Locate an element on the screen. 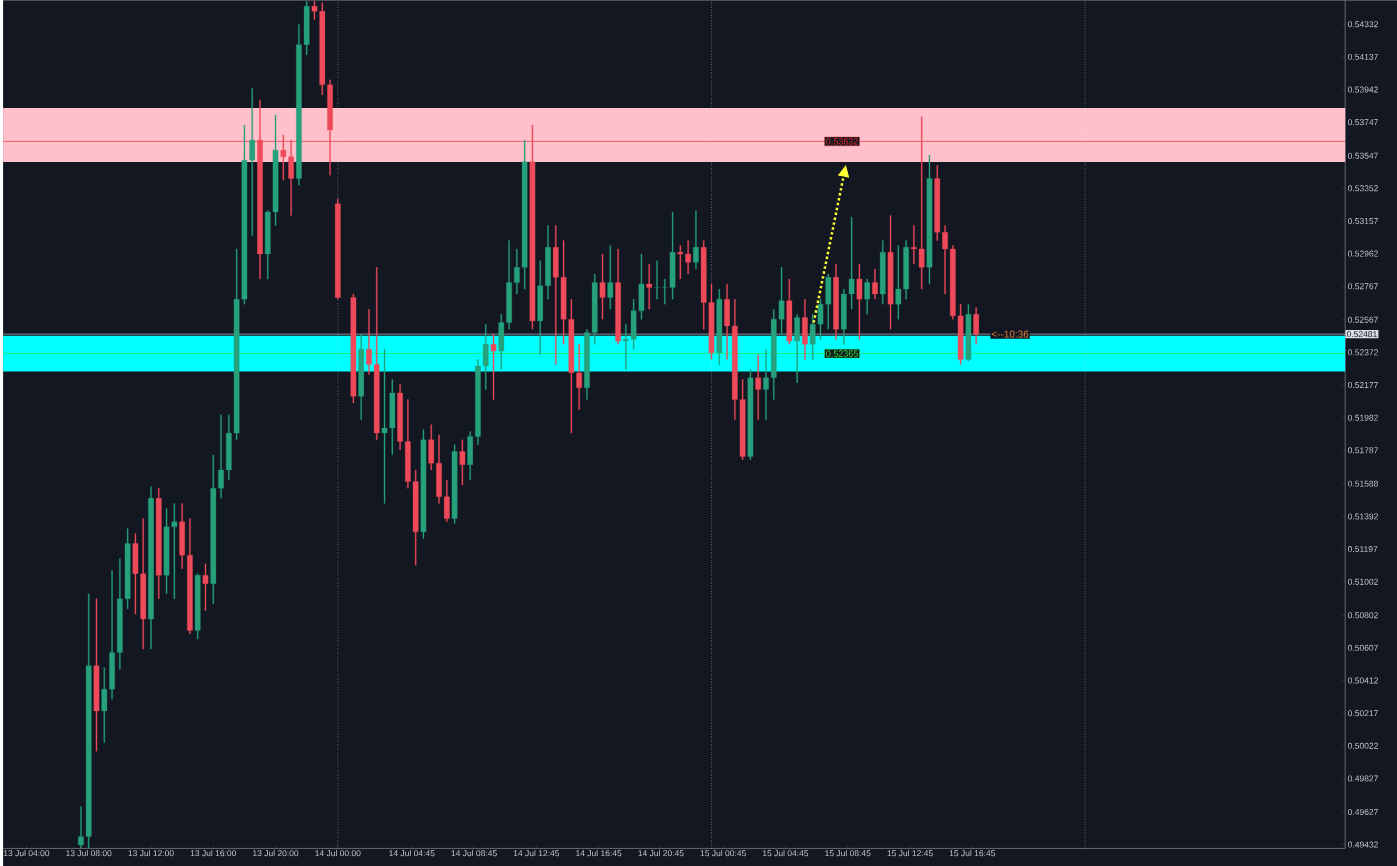 The width and height of the screenshot is (1397, 866). y-tick-label: 0.51002 is located at coordinates (1363, 581).